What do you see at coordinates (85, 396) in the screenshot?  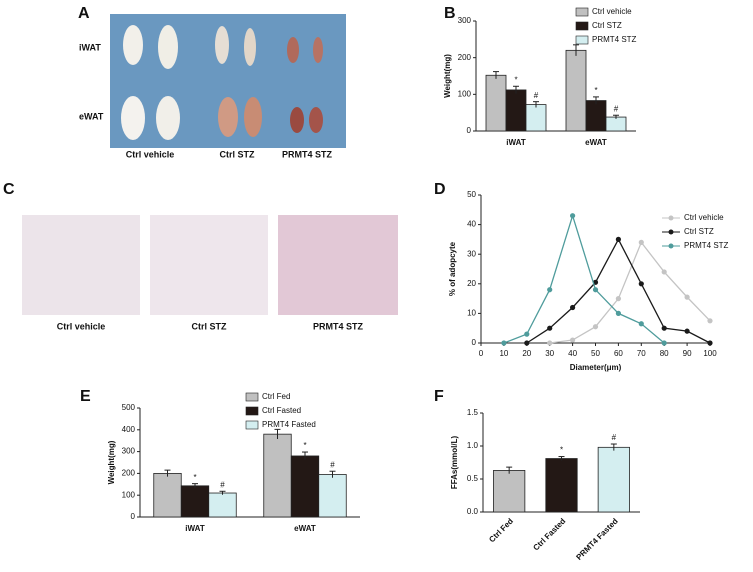 I see `panel-letter: E` at bounding box center [85, 396].